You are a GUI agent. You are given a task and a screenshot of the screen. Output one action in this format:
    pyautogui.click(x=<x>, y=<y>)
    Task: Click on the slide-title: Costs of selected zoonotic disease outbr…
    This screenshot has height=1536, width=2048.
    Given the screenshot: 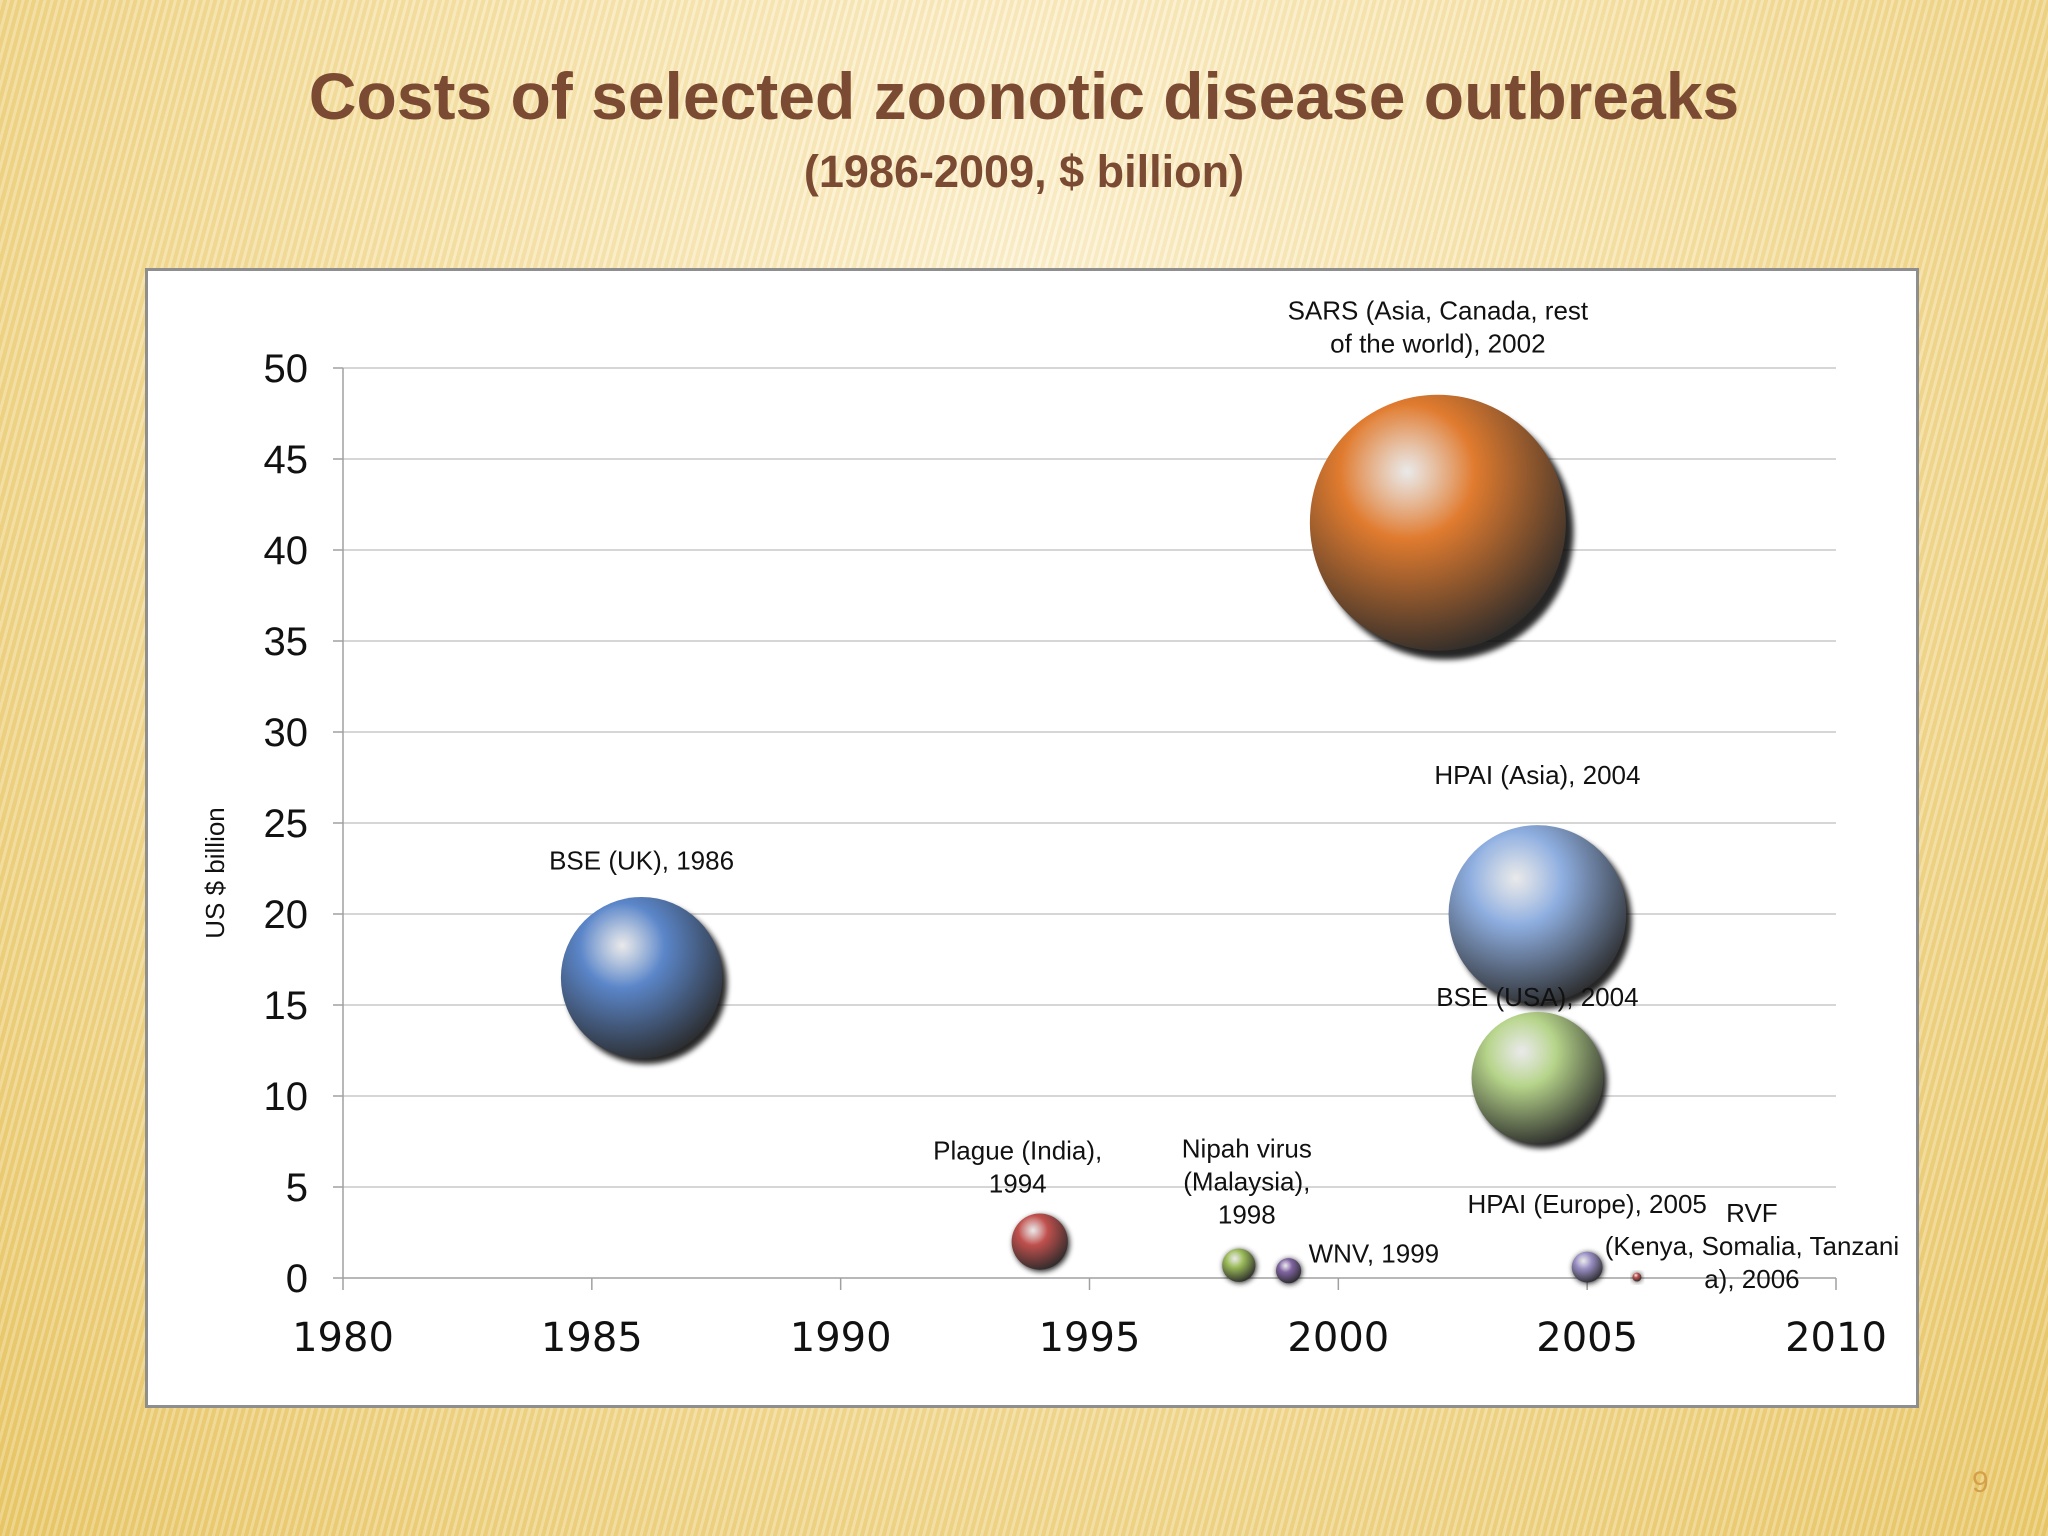 What is the action you would take?
    pyautogui.click(x=1024, y=96)
    